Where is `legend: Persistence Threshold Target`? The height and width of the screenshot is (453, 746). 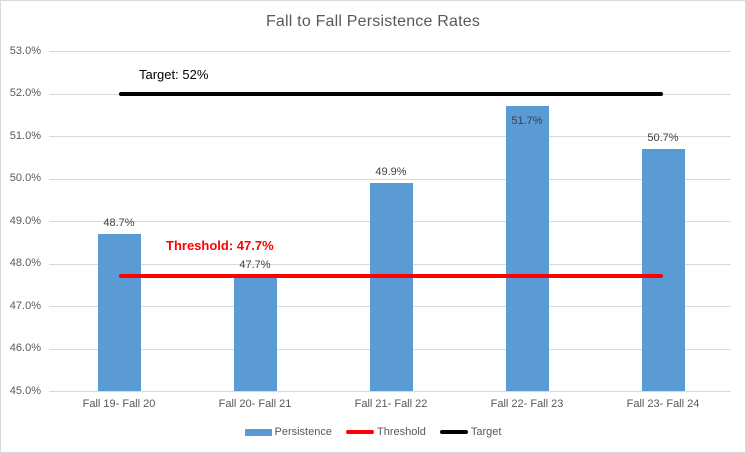
legend: Persistence Threshold Target is located at coordinates (373, 432).